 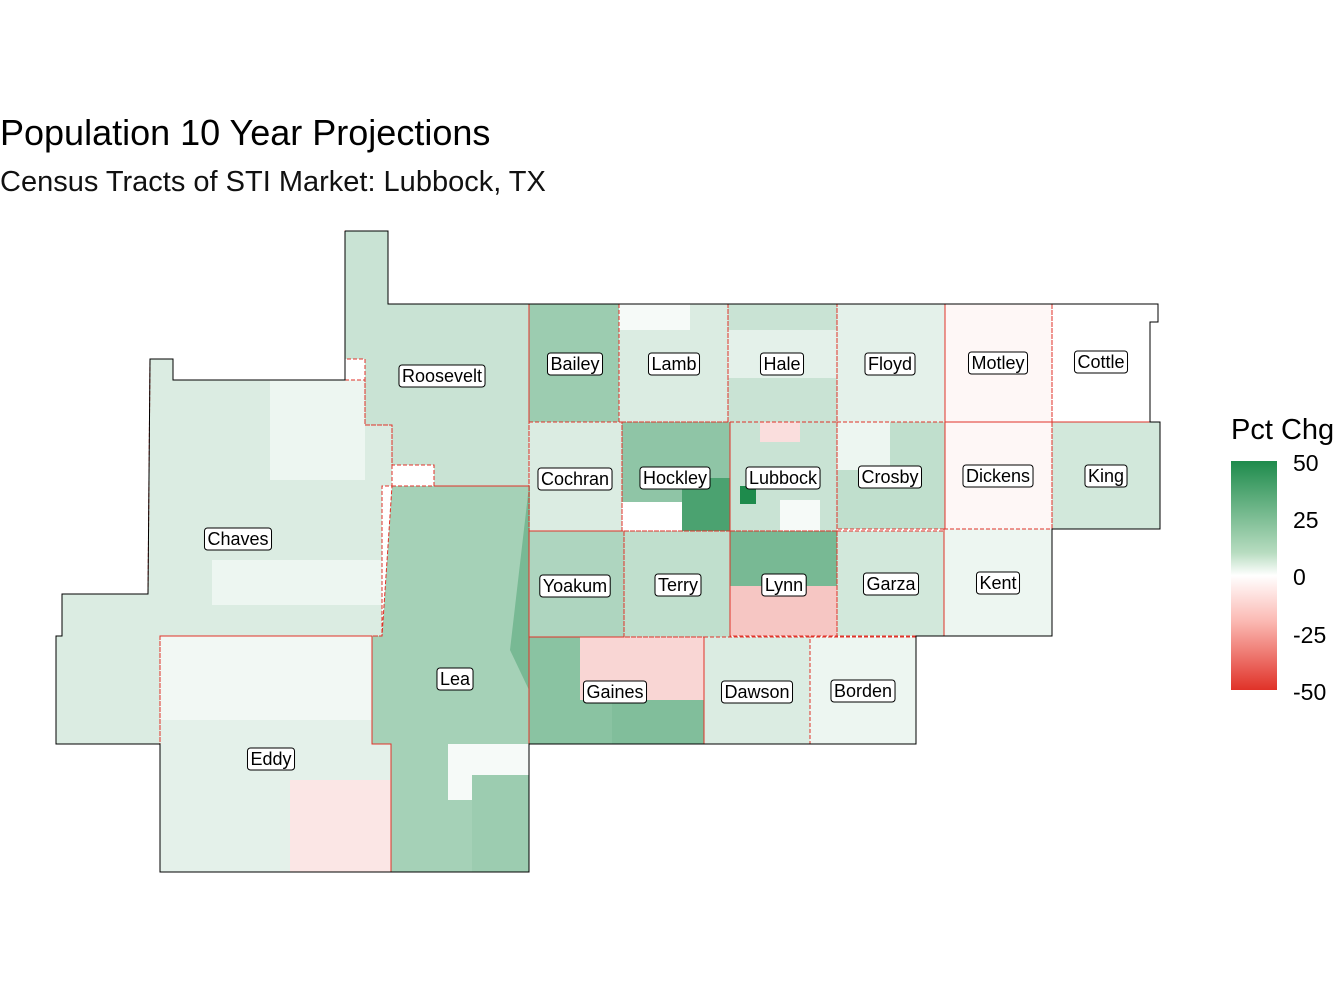 I want to click on county-name-yoakum: Yoakum, so click(x=575, y=586).